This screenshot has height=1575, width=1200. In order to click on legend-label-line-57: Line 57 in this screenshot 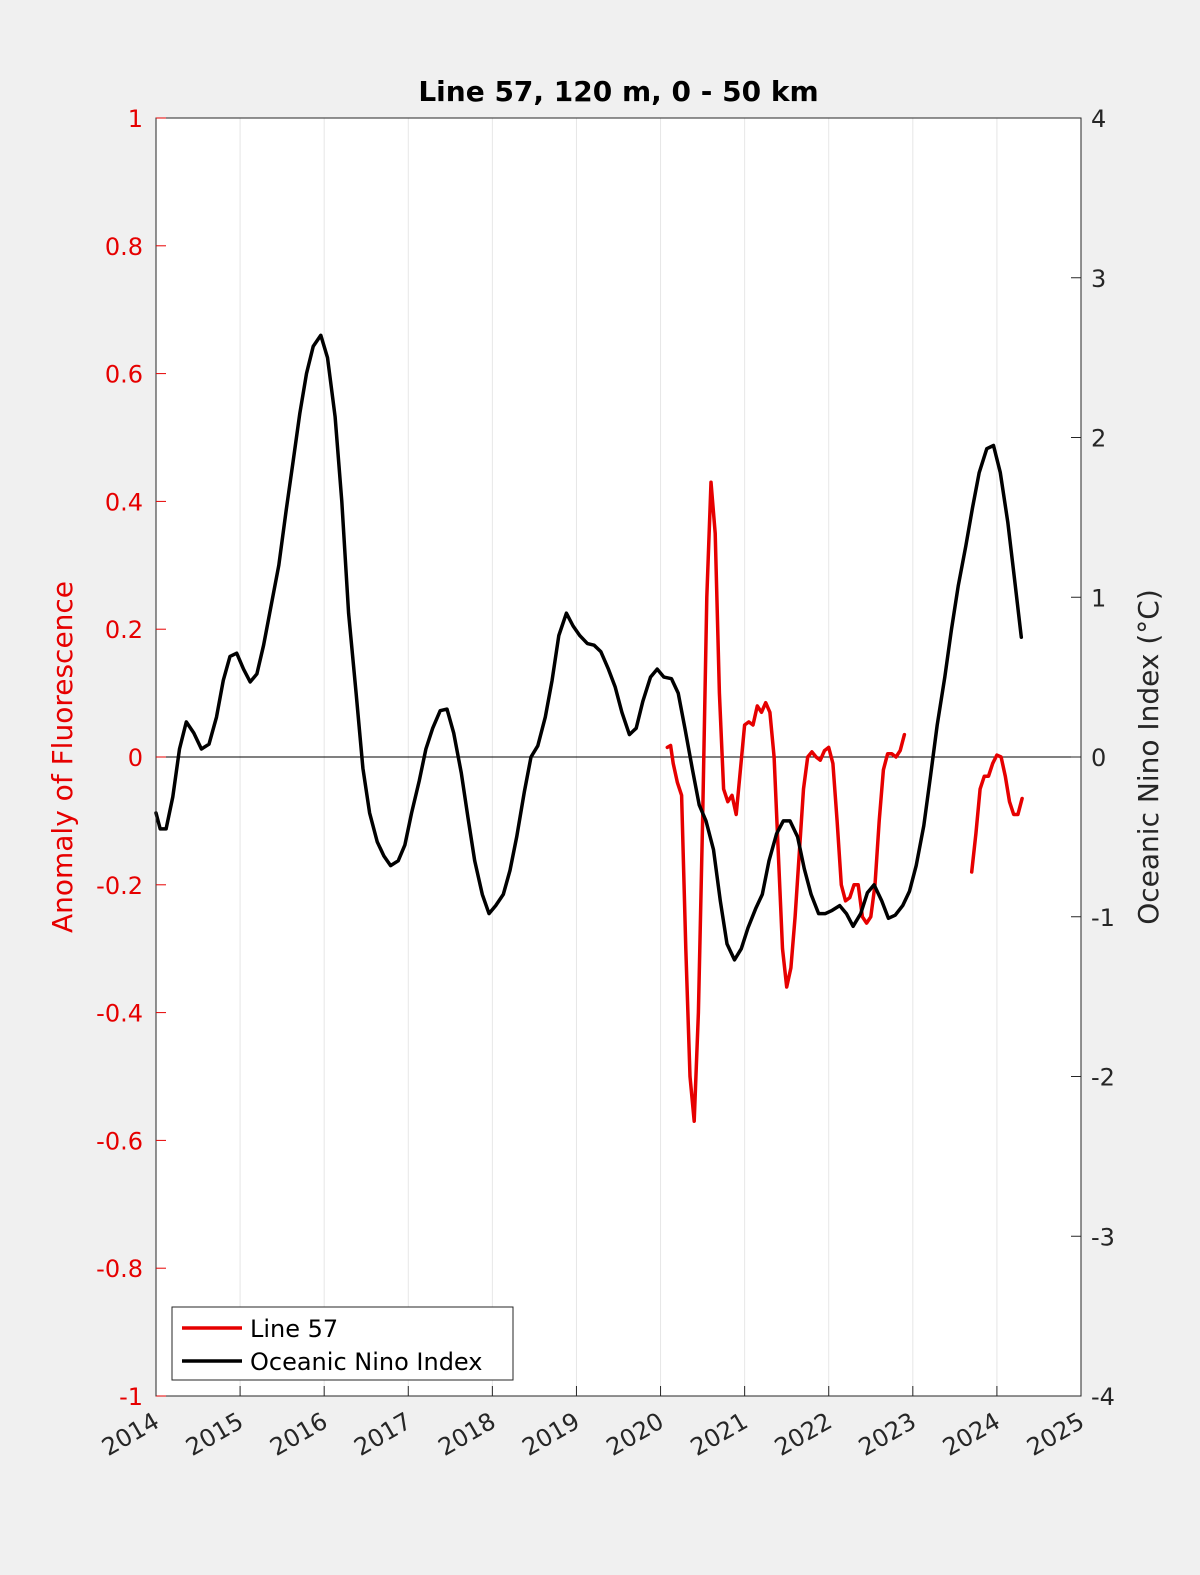, I will do `click(294, 1329)`.